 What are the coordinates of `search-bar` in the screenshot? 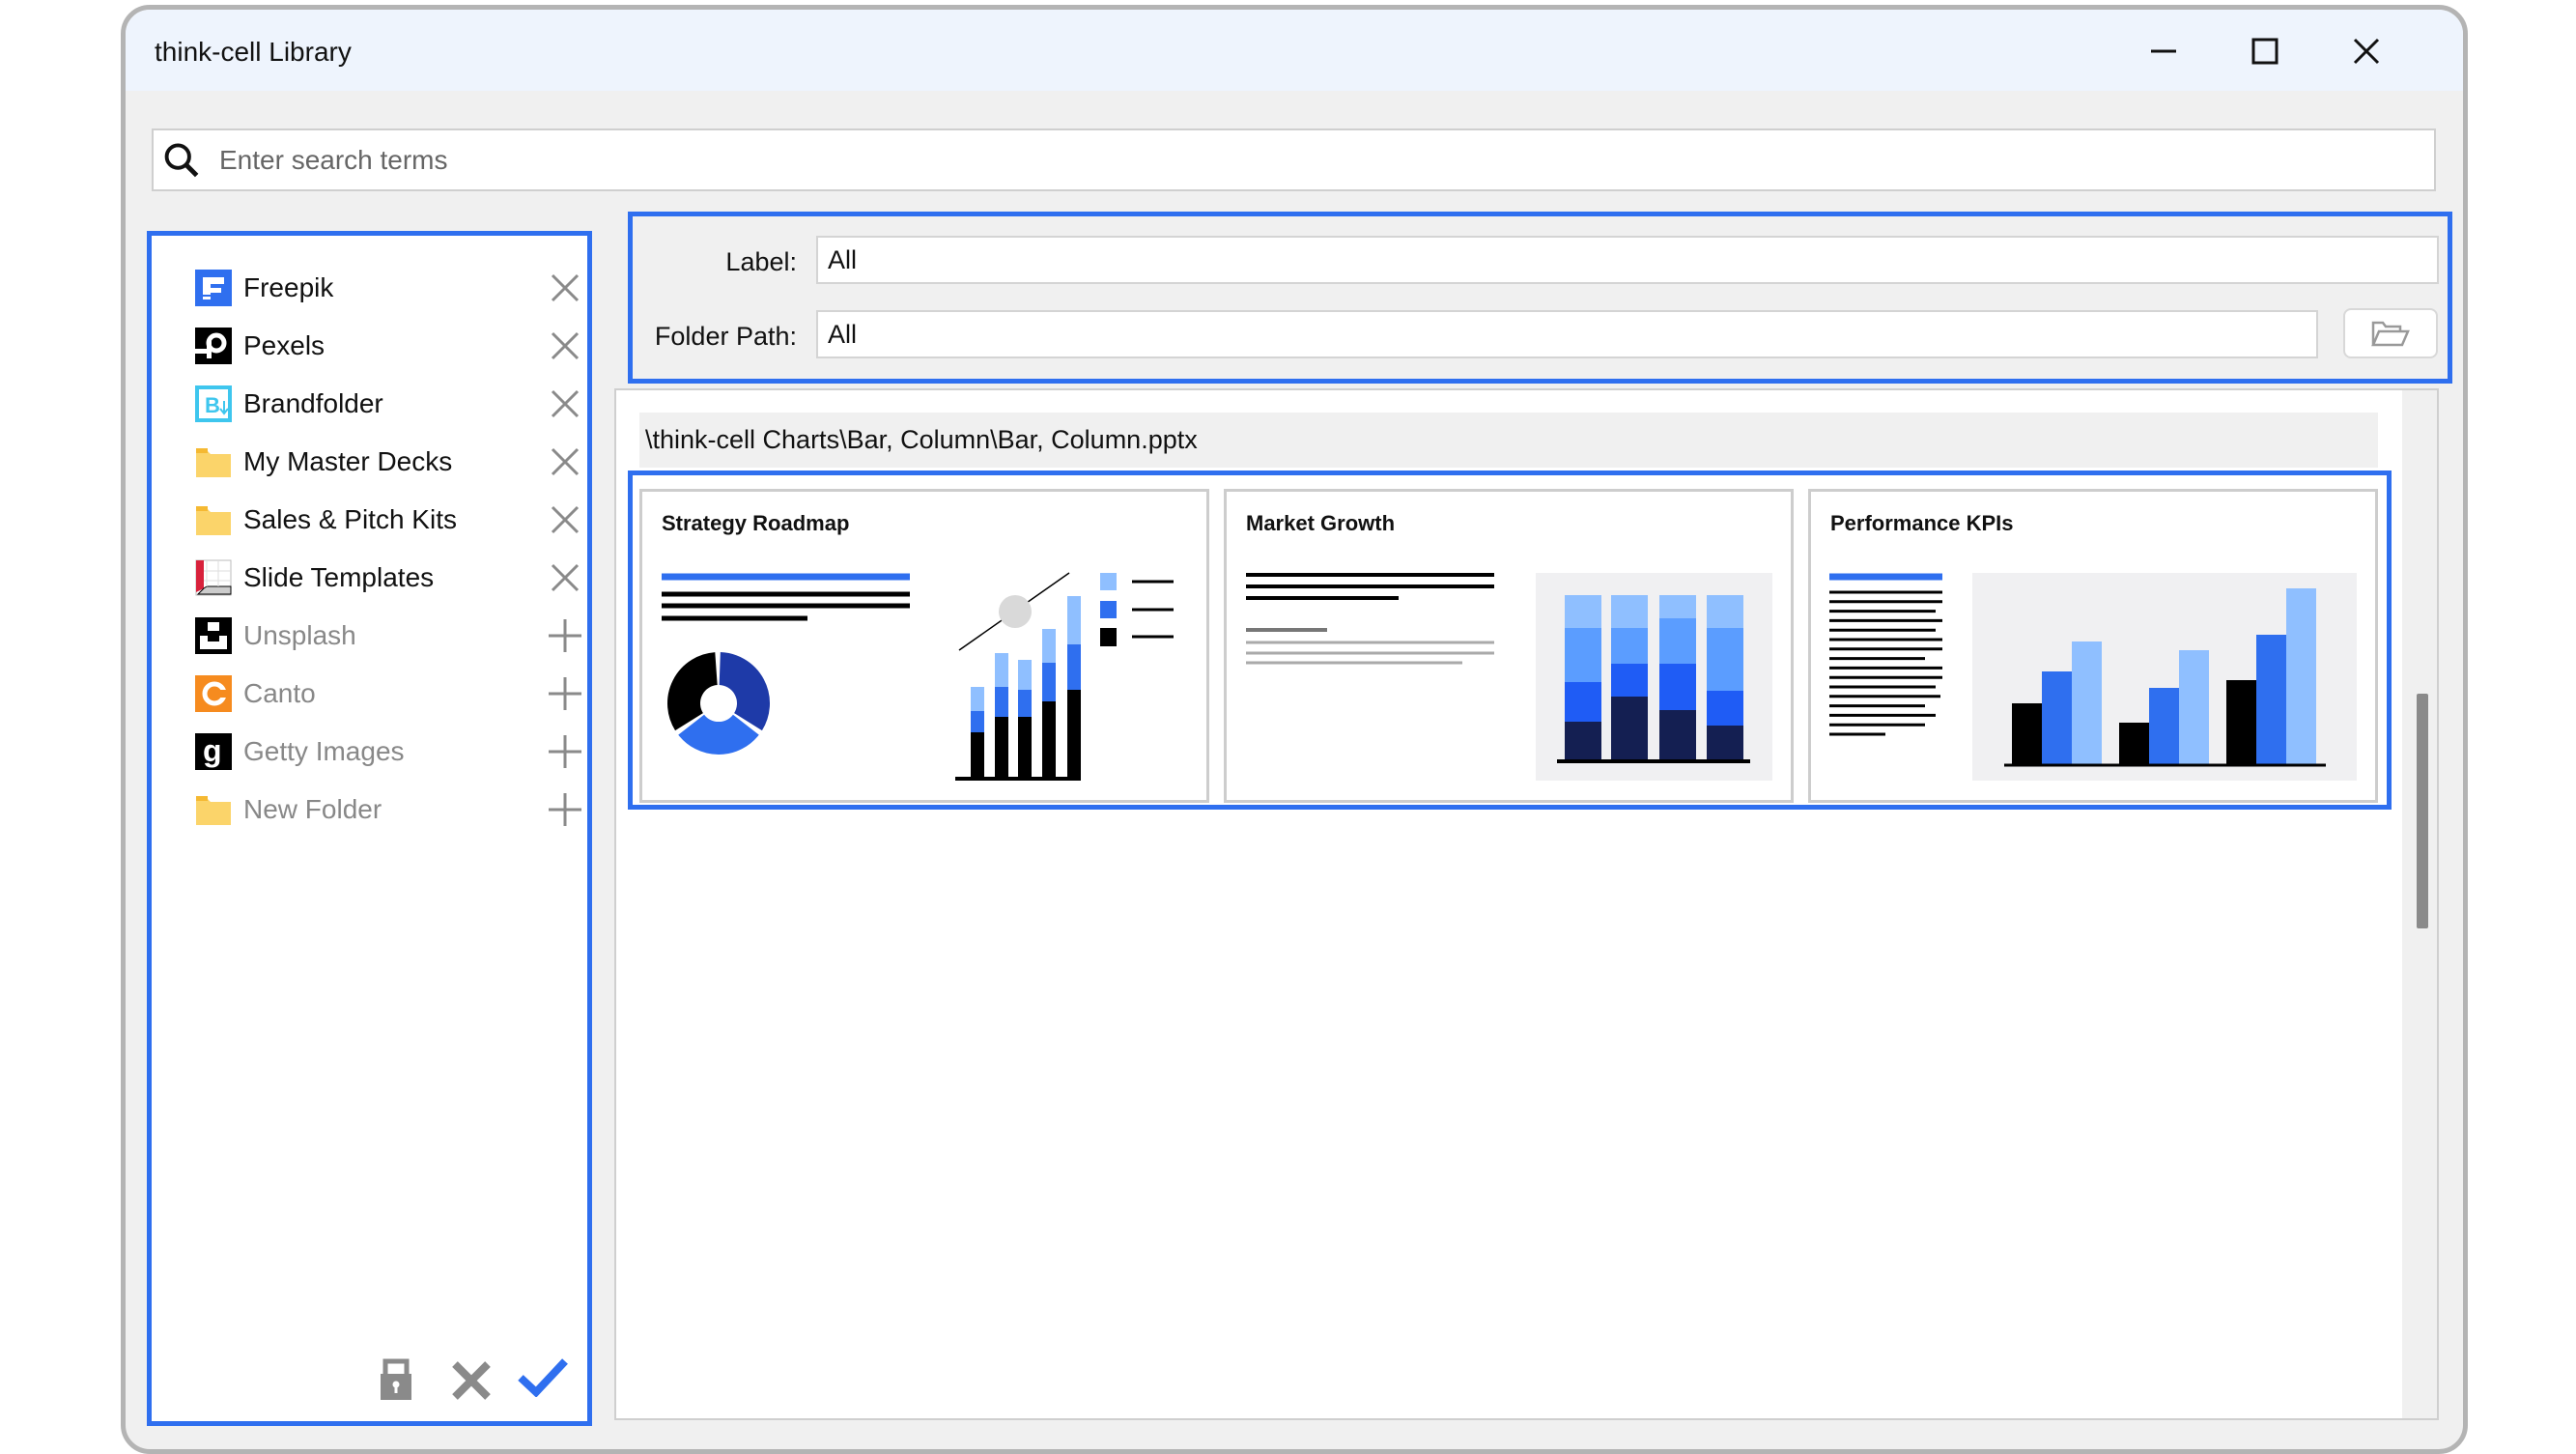 It's located at (1294, 160).